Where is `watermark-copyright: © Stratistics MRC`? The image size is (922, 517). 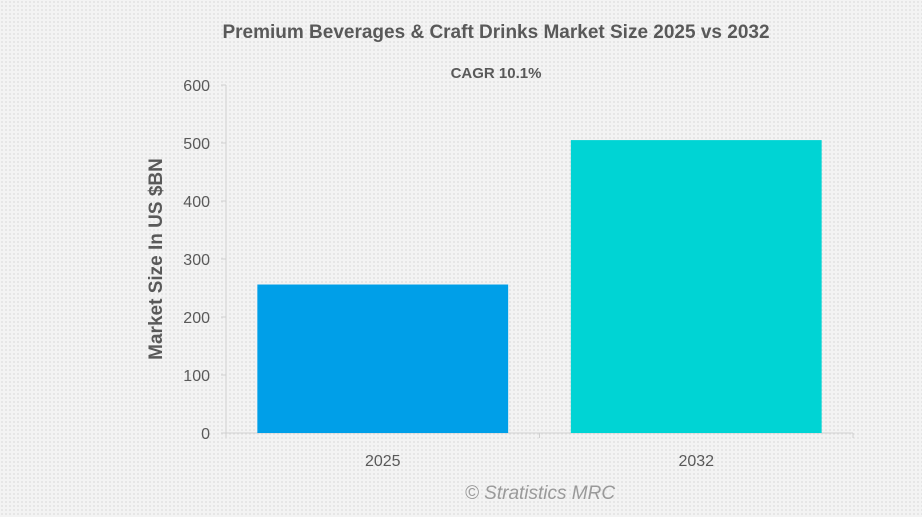 watermark-copyright: © Stratistics MRC is located at coordinates (540, 493).